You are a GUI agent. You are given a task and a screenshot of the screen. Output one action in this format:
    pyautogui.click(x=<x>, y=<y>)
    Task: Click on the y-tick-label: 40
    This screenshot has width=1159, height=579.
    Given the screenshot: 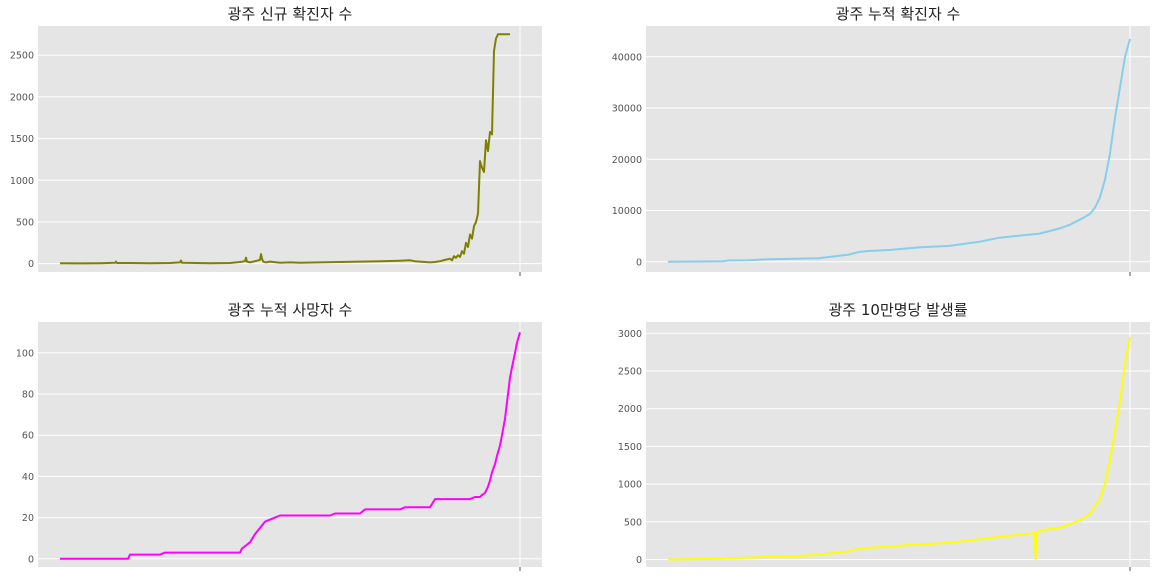 What is the action you would take?
    pyautogui.click(x=28, y=477)
    